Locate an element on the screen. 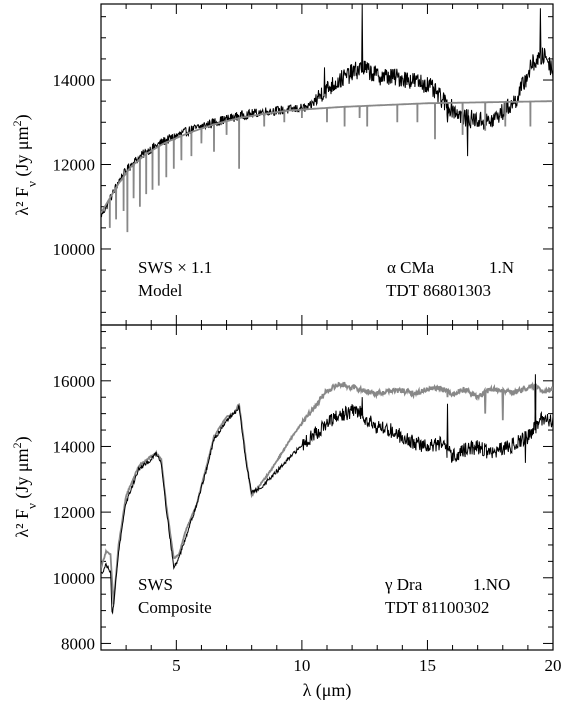  top-star-name: α CMa is located at coordinates (411, 267).